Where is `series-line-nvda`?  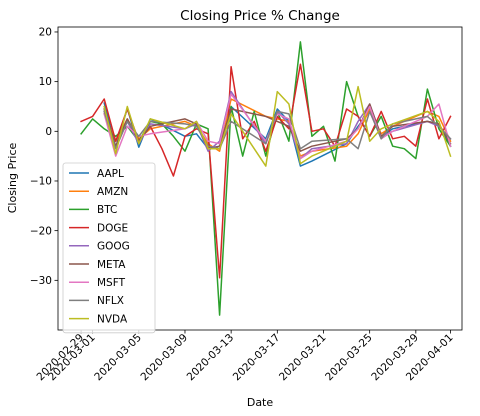 series-line-nvda is located at coordinates (277, 126).